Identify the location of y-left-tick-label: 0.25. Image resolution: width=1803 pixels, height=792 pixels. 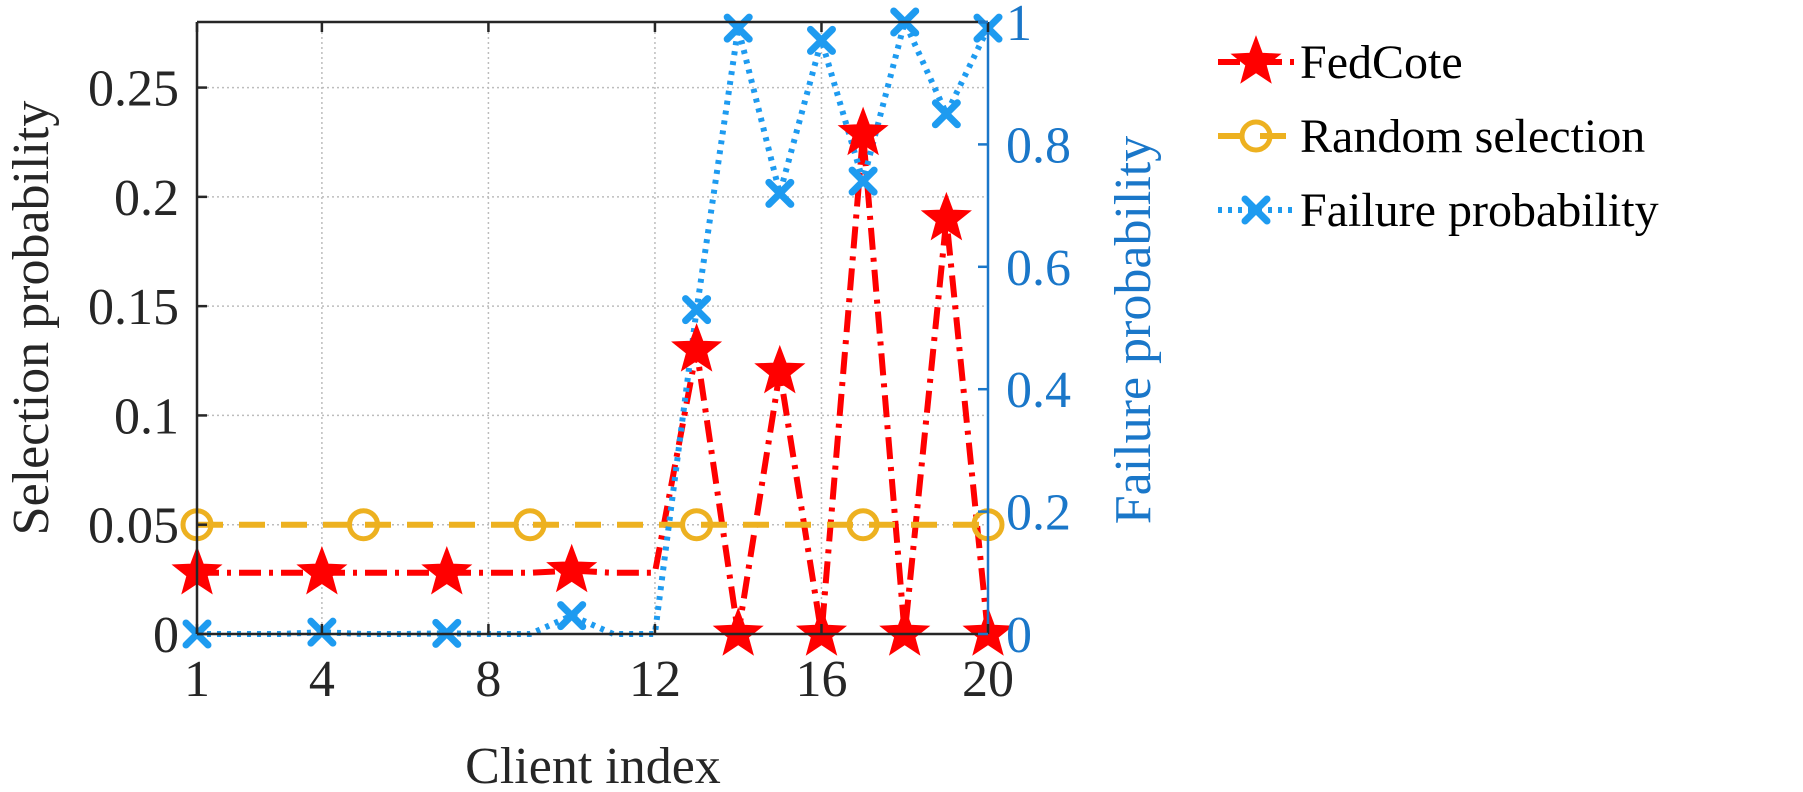
(133, 89).